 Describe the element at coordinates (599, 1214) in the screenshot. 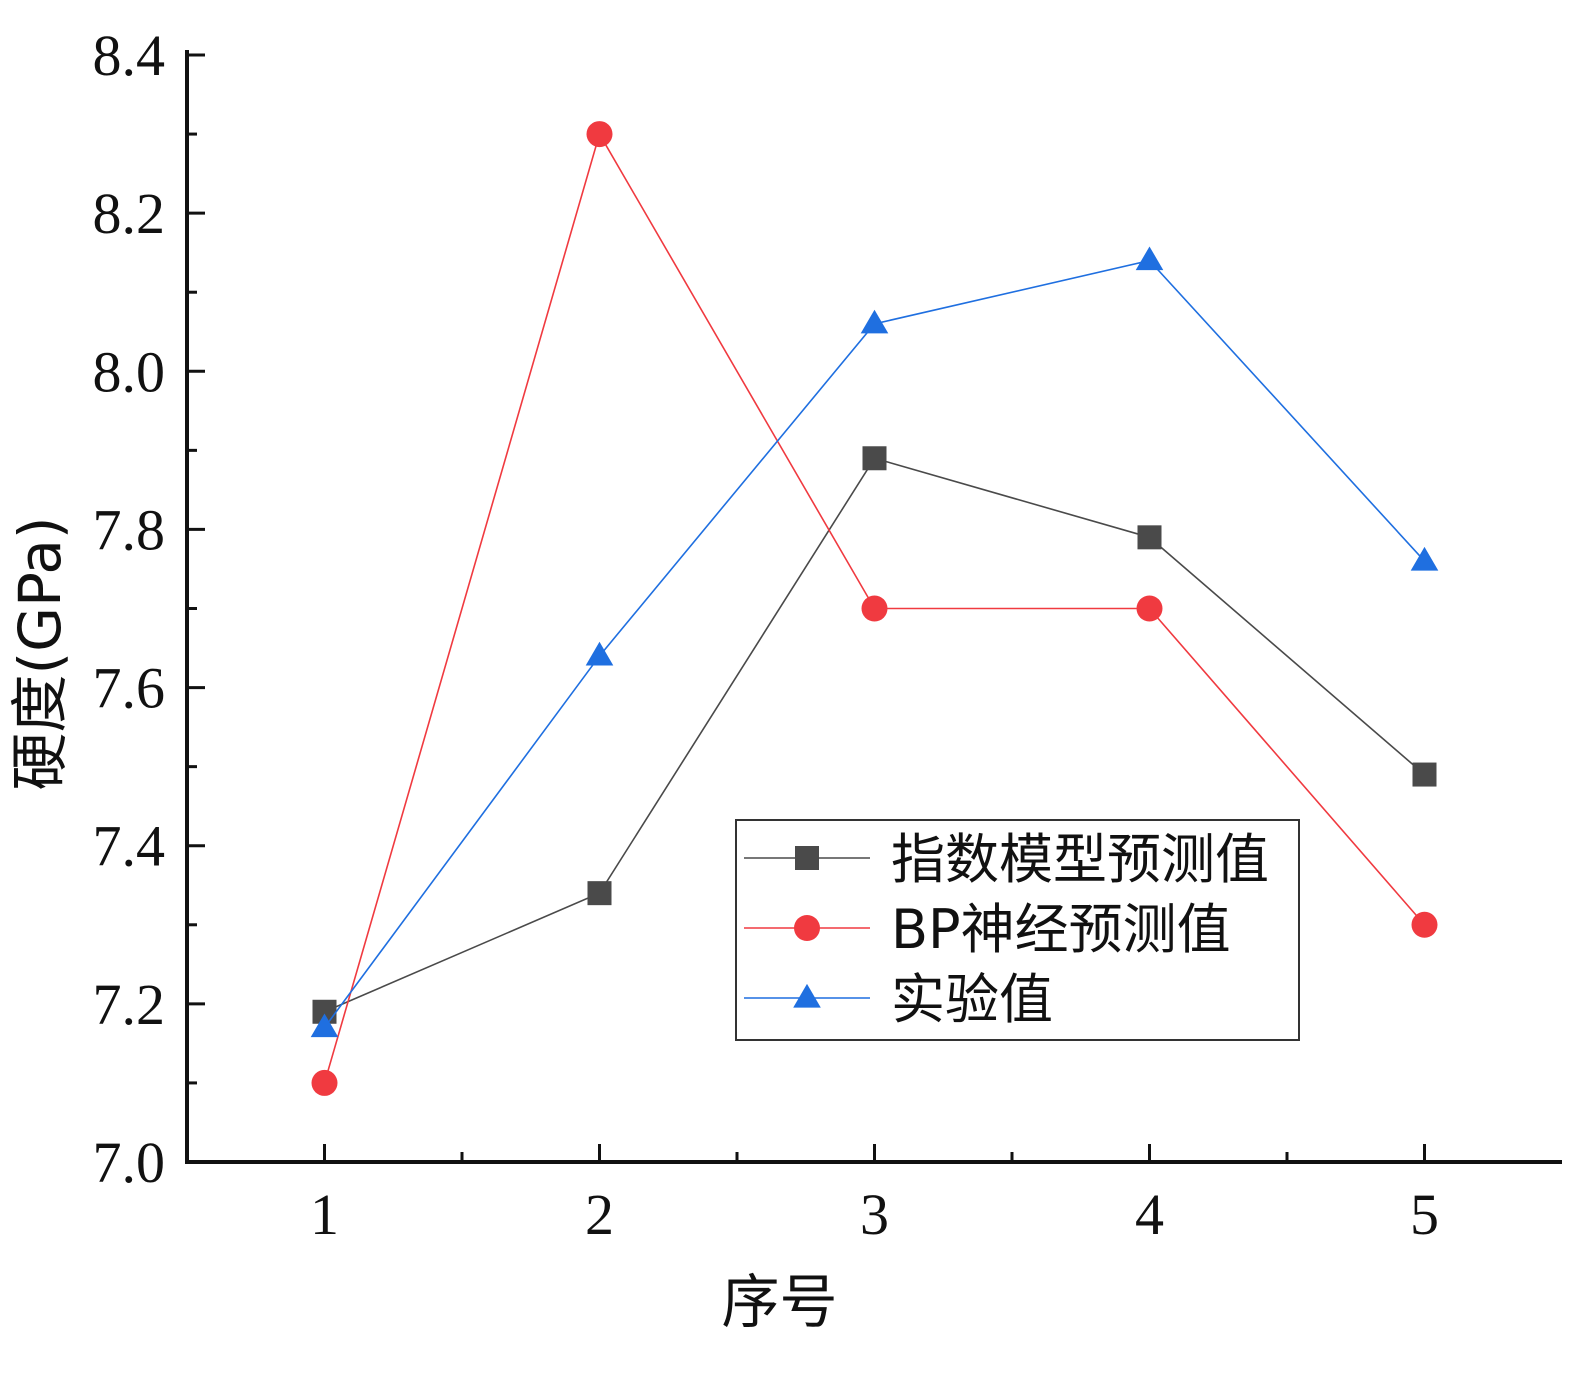

I see `x-tick-label: 2` at that location.